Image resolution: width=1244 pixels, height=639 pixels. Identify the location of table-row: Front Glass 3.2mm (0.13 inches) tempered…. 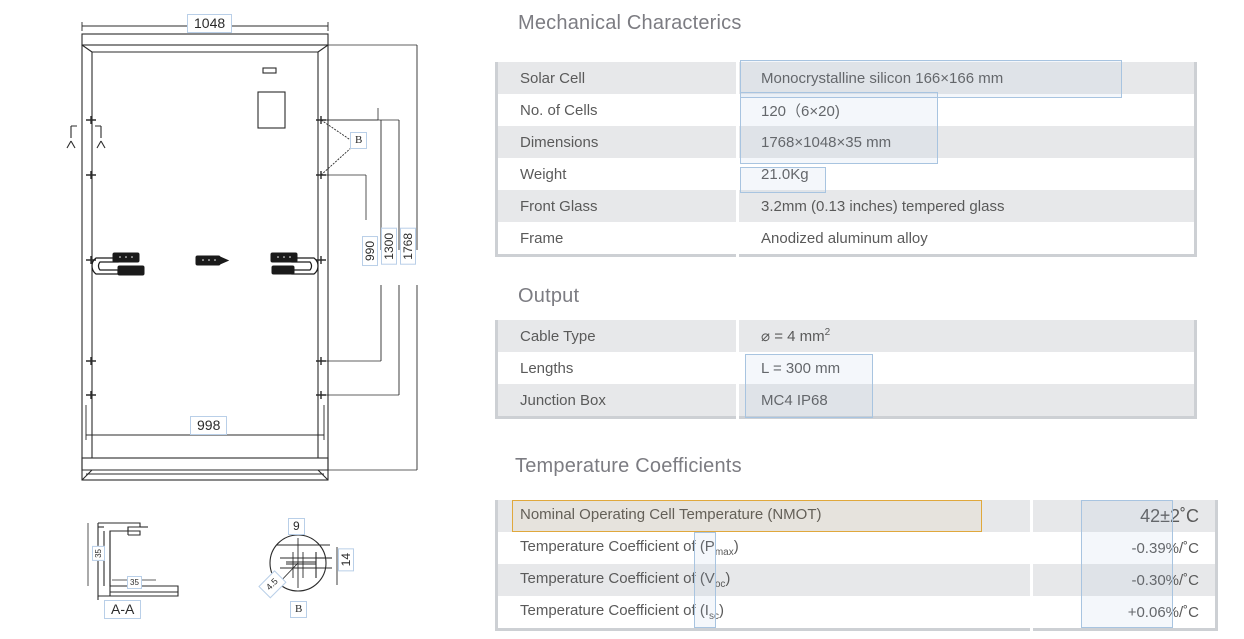
(846, 206).